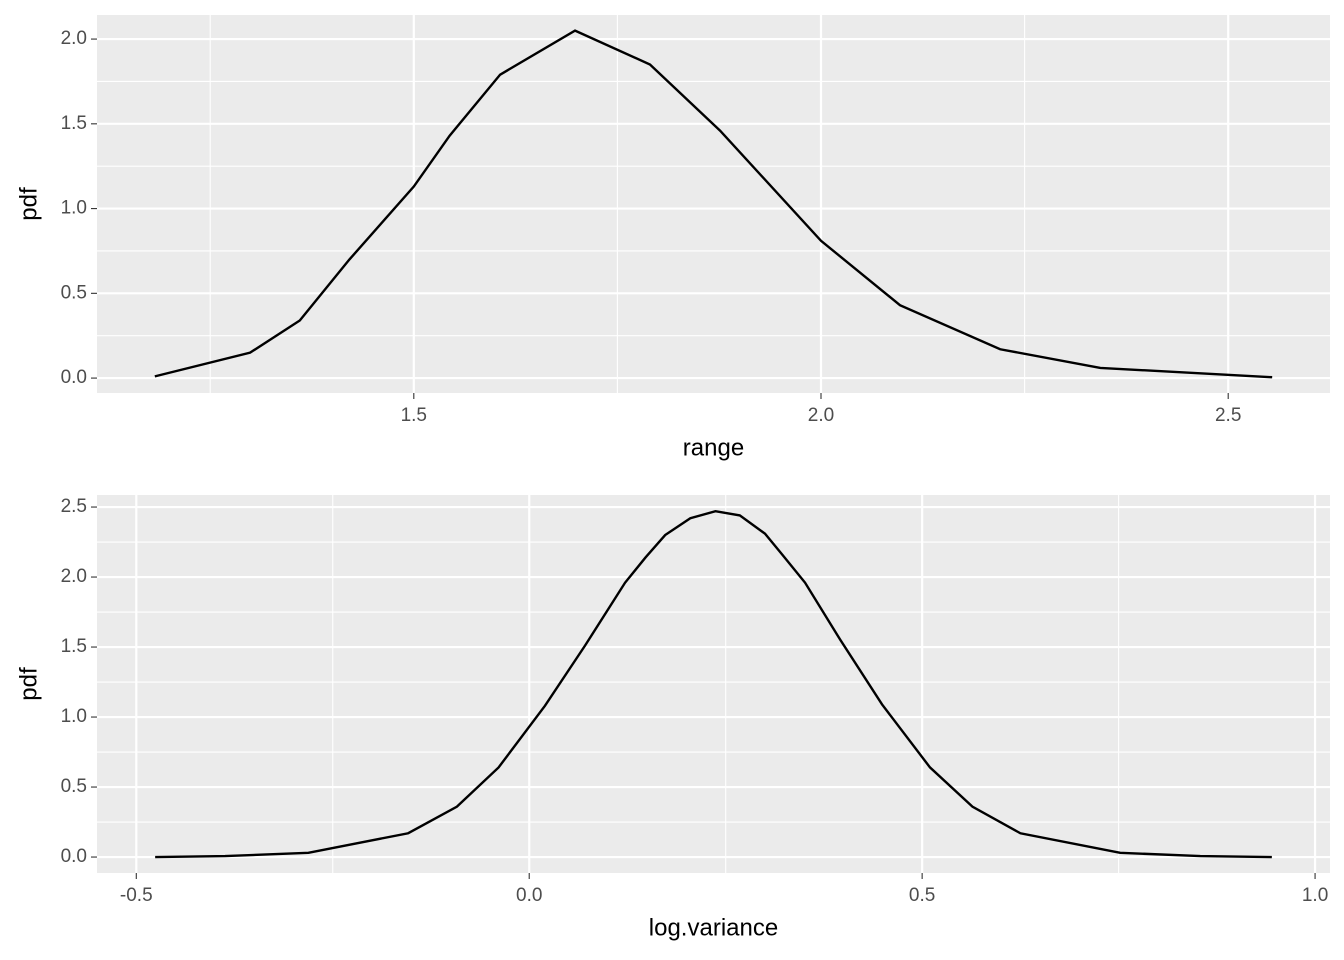 The width and height of the screenshot is (1344, 960). Describe the element at coordinates (713, 447) in the screenshot. I see `x-axis-title: range` at that location.